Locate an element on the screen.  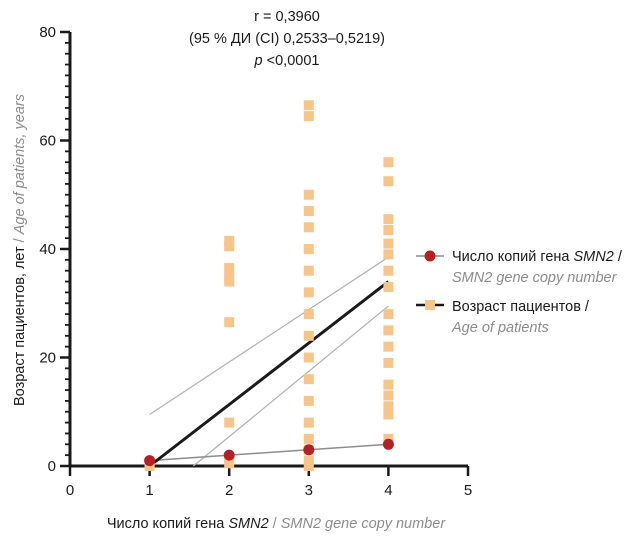
annotation-r: r = 0,3960 is located at coordinates (287, 17).